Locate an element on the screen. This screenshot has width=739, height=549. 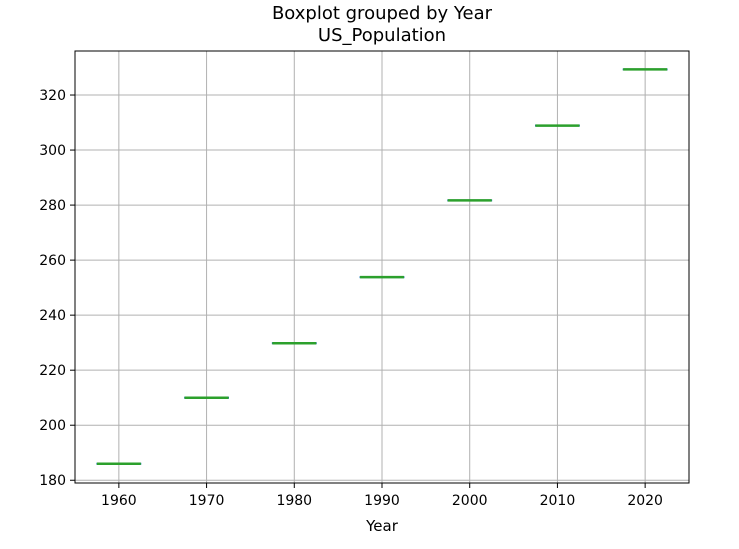
y-tick-label: 200 is located at coordinates (52, 426).